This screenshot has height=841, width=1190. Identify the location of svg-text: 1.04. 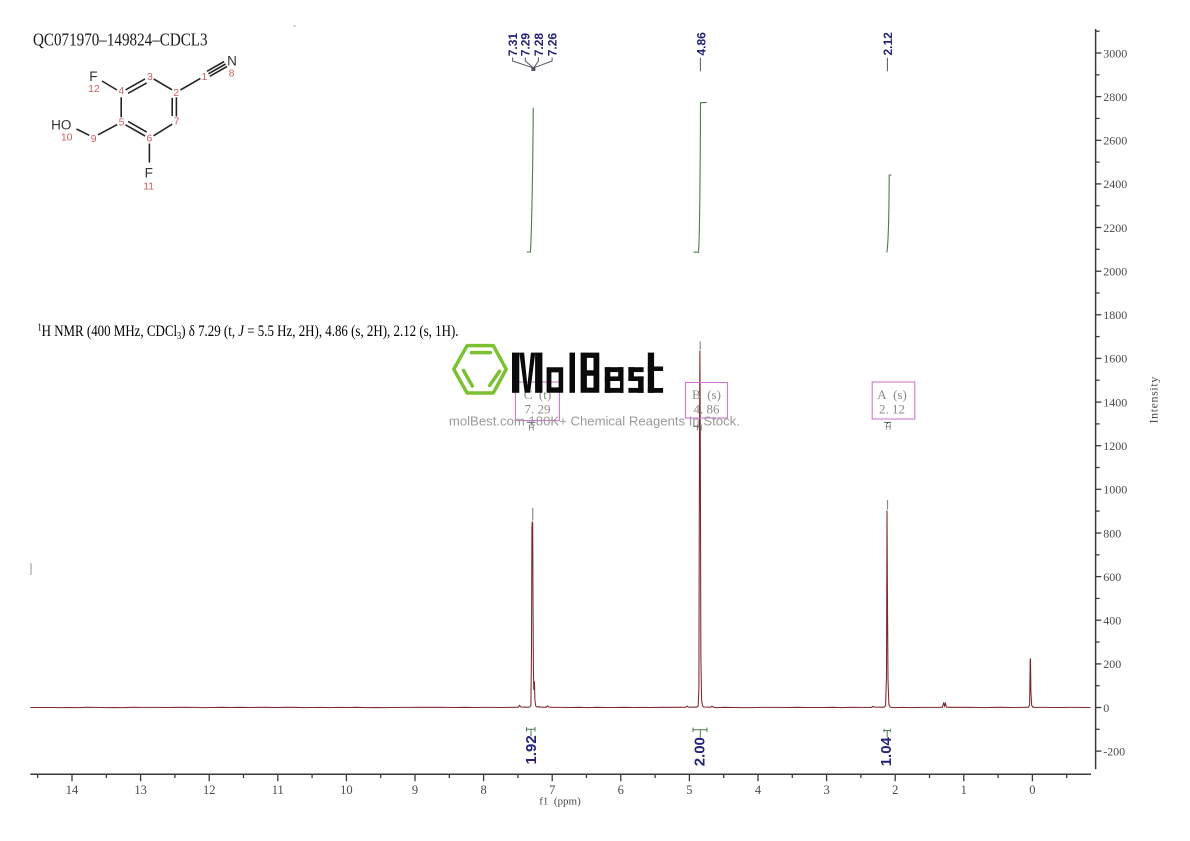
(886, 751).